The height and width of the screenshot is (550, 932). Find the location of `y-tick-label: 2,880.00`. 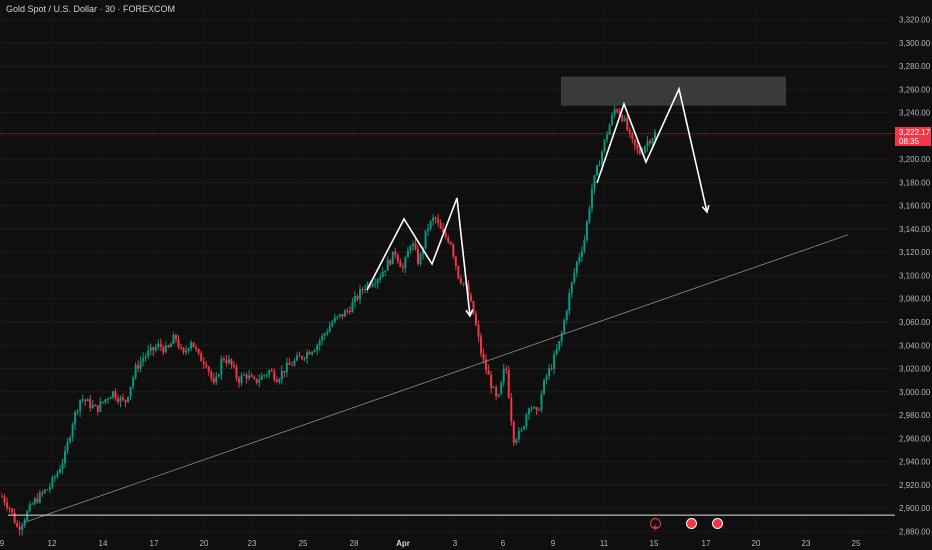

y-tick-label: 2,880.00 is located at coordinates (915, 531).